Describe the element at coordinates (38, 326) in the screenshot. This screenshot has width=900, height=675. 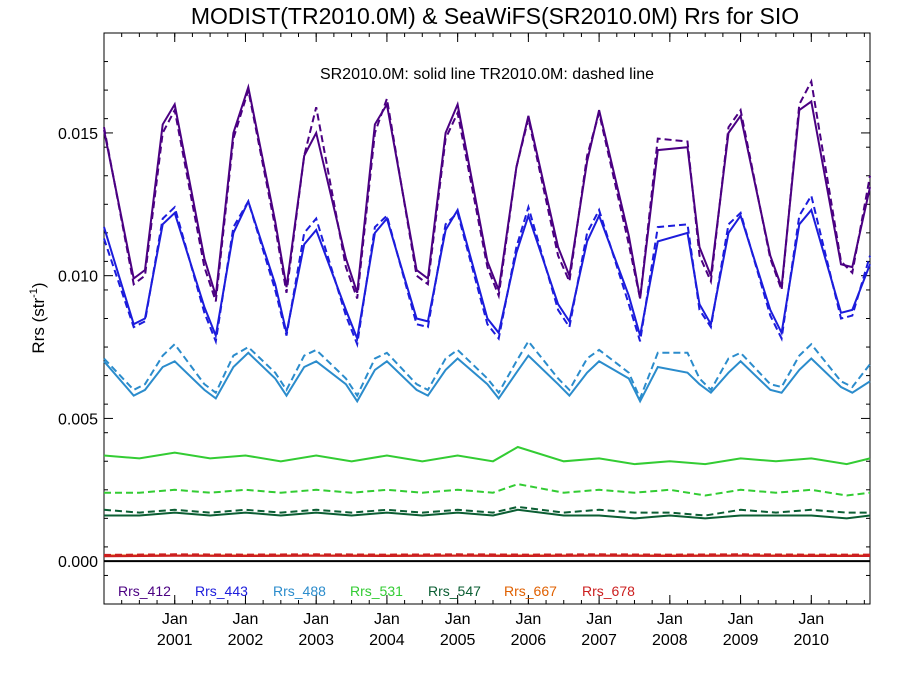
I see `y-axis-label-text: Rrs (str` at that location.